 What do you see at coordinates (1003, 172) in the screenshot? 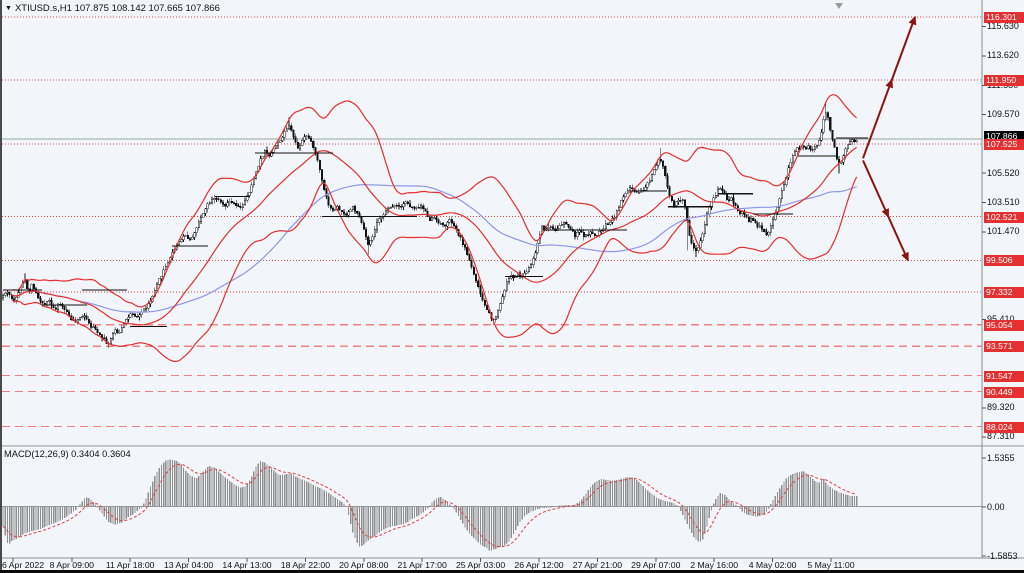
I see `price-axis-label: 105.520` at bounding box center [1003, 172].